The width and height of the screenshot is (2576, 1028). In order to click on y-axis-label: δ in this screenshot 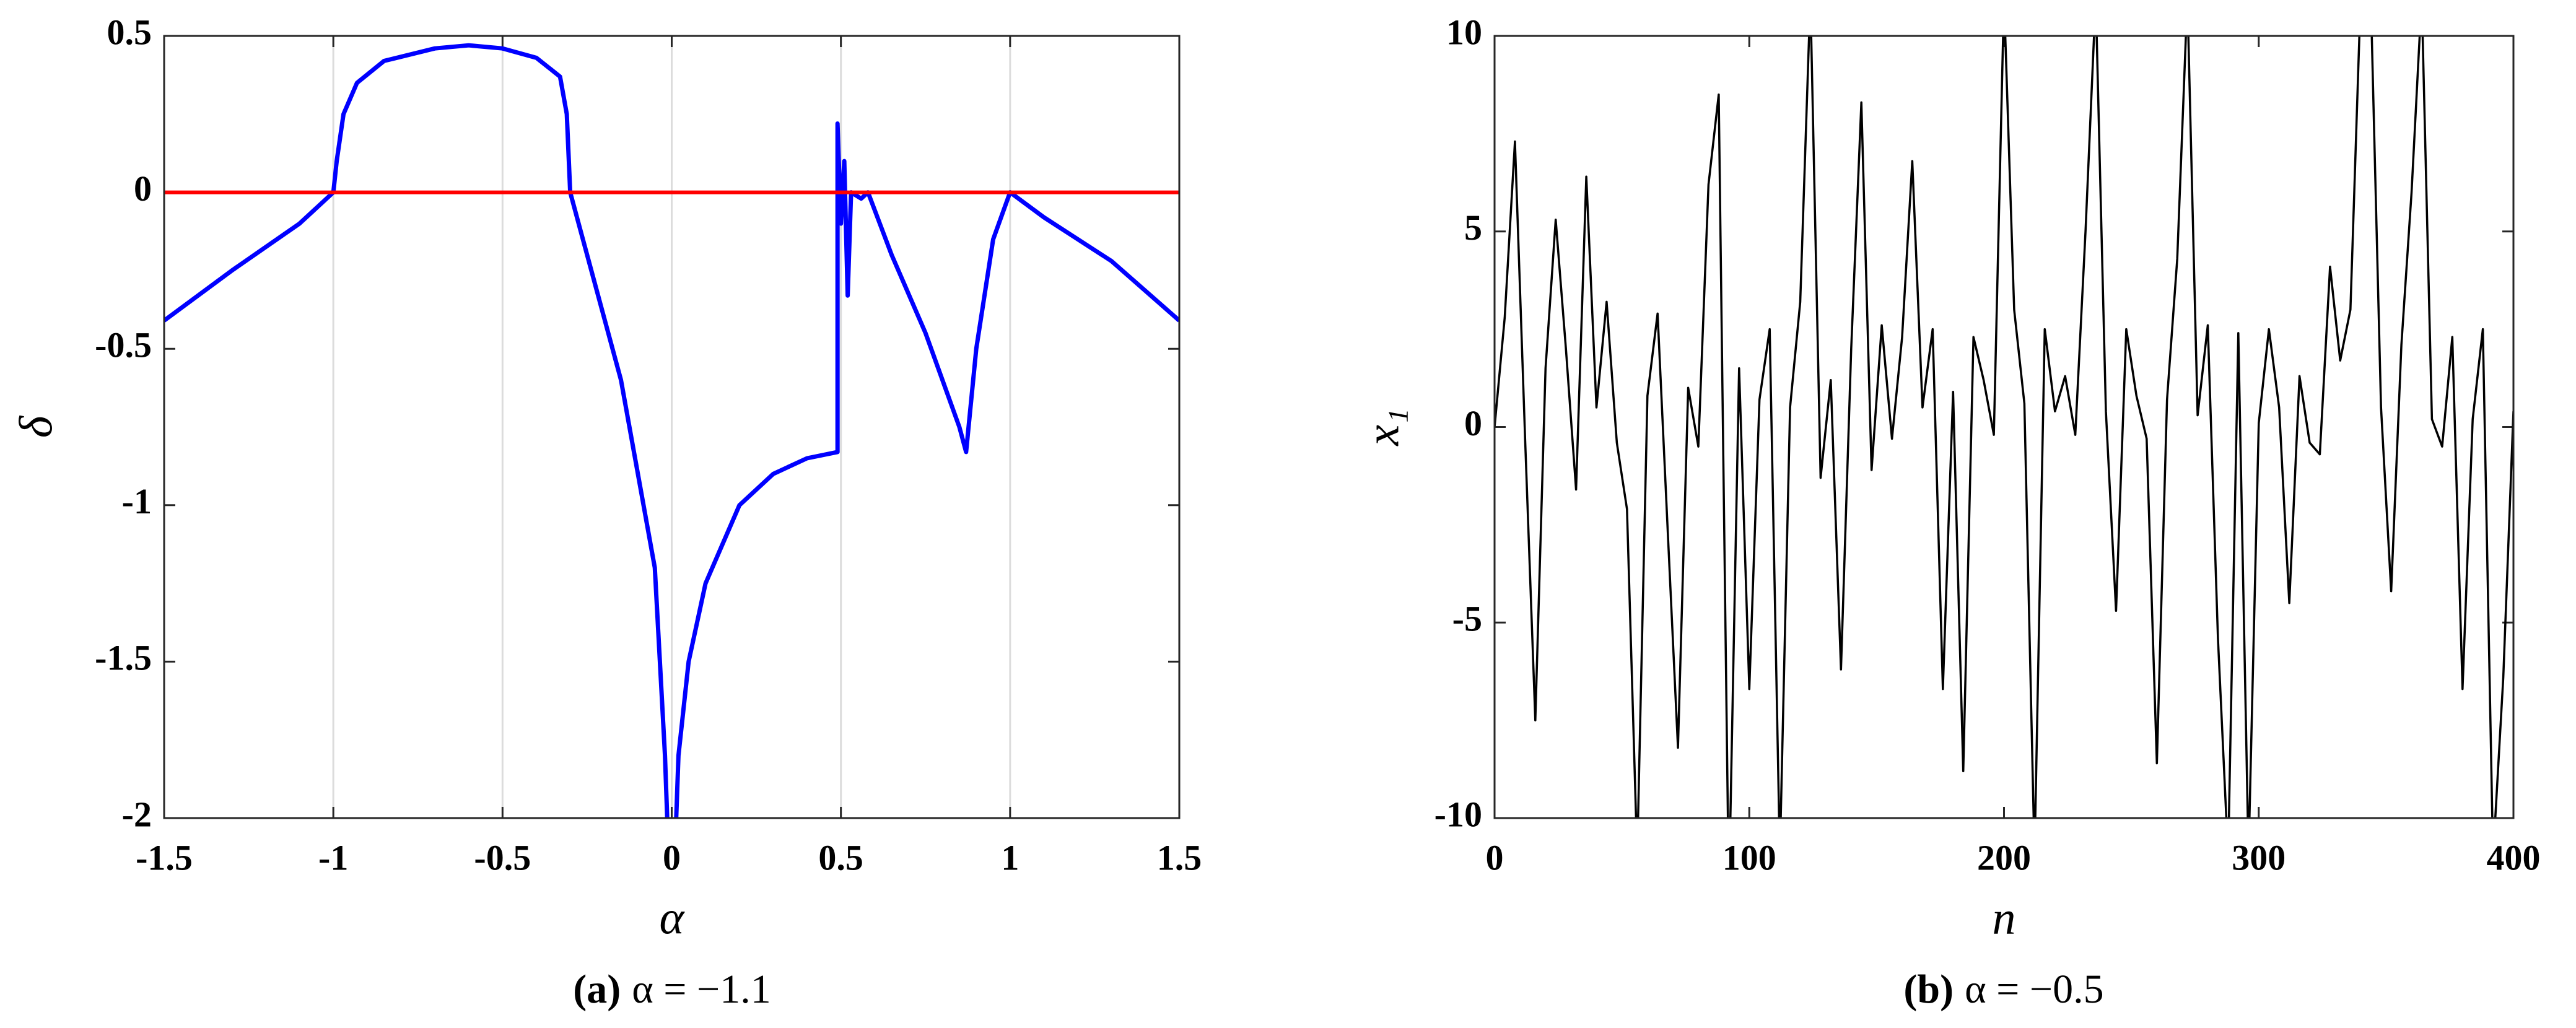, I will do `click(36, 426)`.